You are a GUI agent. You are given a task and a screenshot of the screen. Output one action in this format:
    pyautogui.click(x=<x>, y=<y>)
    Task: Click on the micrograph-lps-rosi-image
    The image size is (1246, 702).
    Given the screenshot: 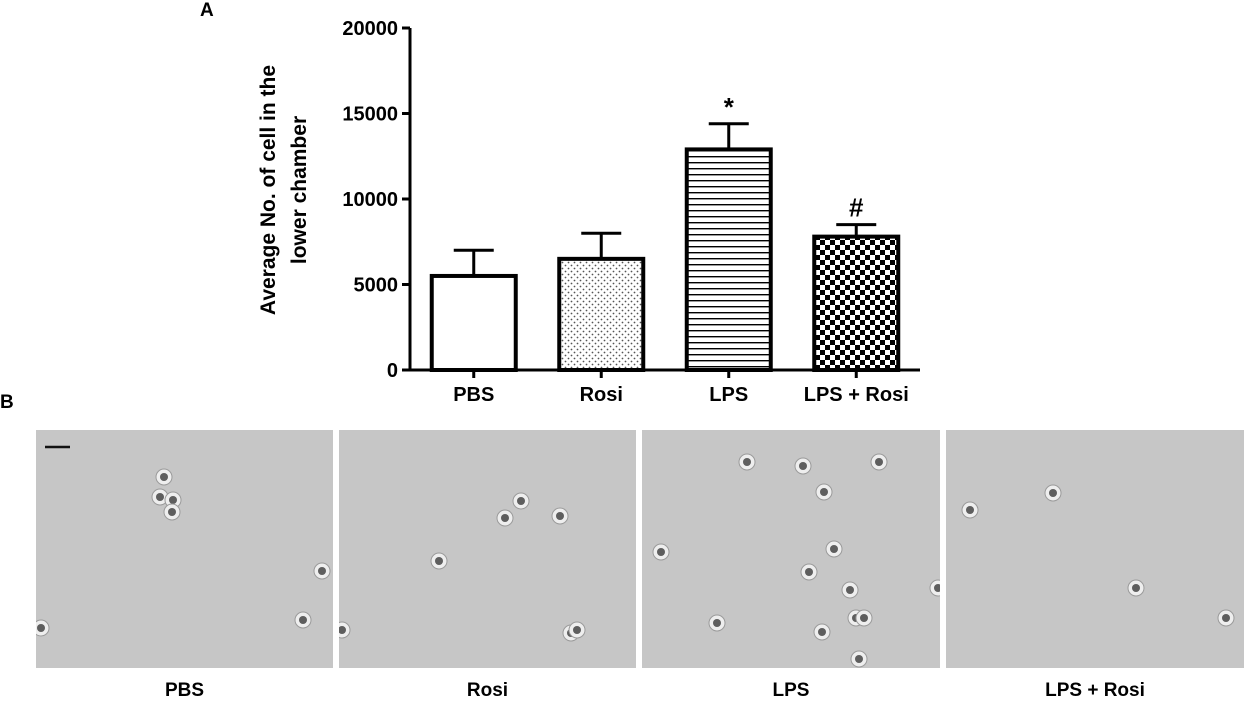 What is the action you would take?
    pyautogui.click(x=1095, y=549)
    